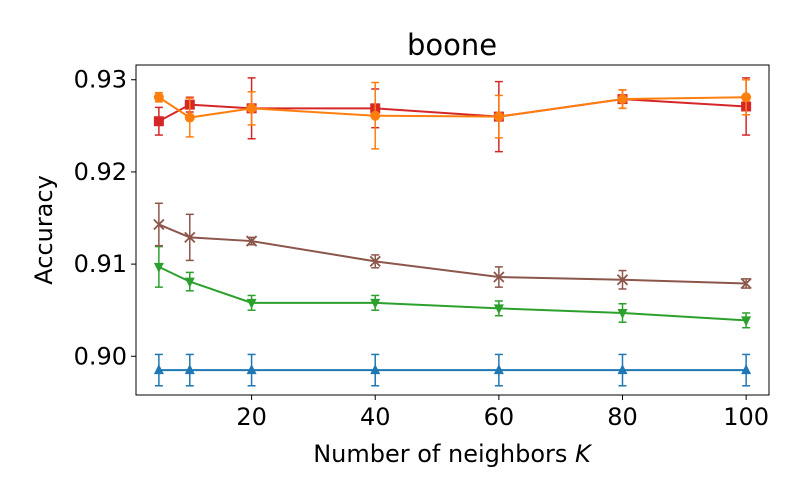 This screenshot has width=800, height=500. Describe the element at coordinates (622, 417) in the screenshot. I see `x-tick-label: 80` at that location.